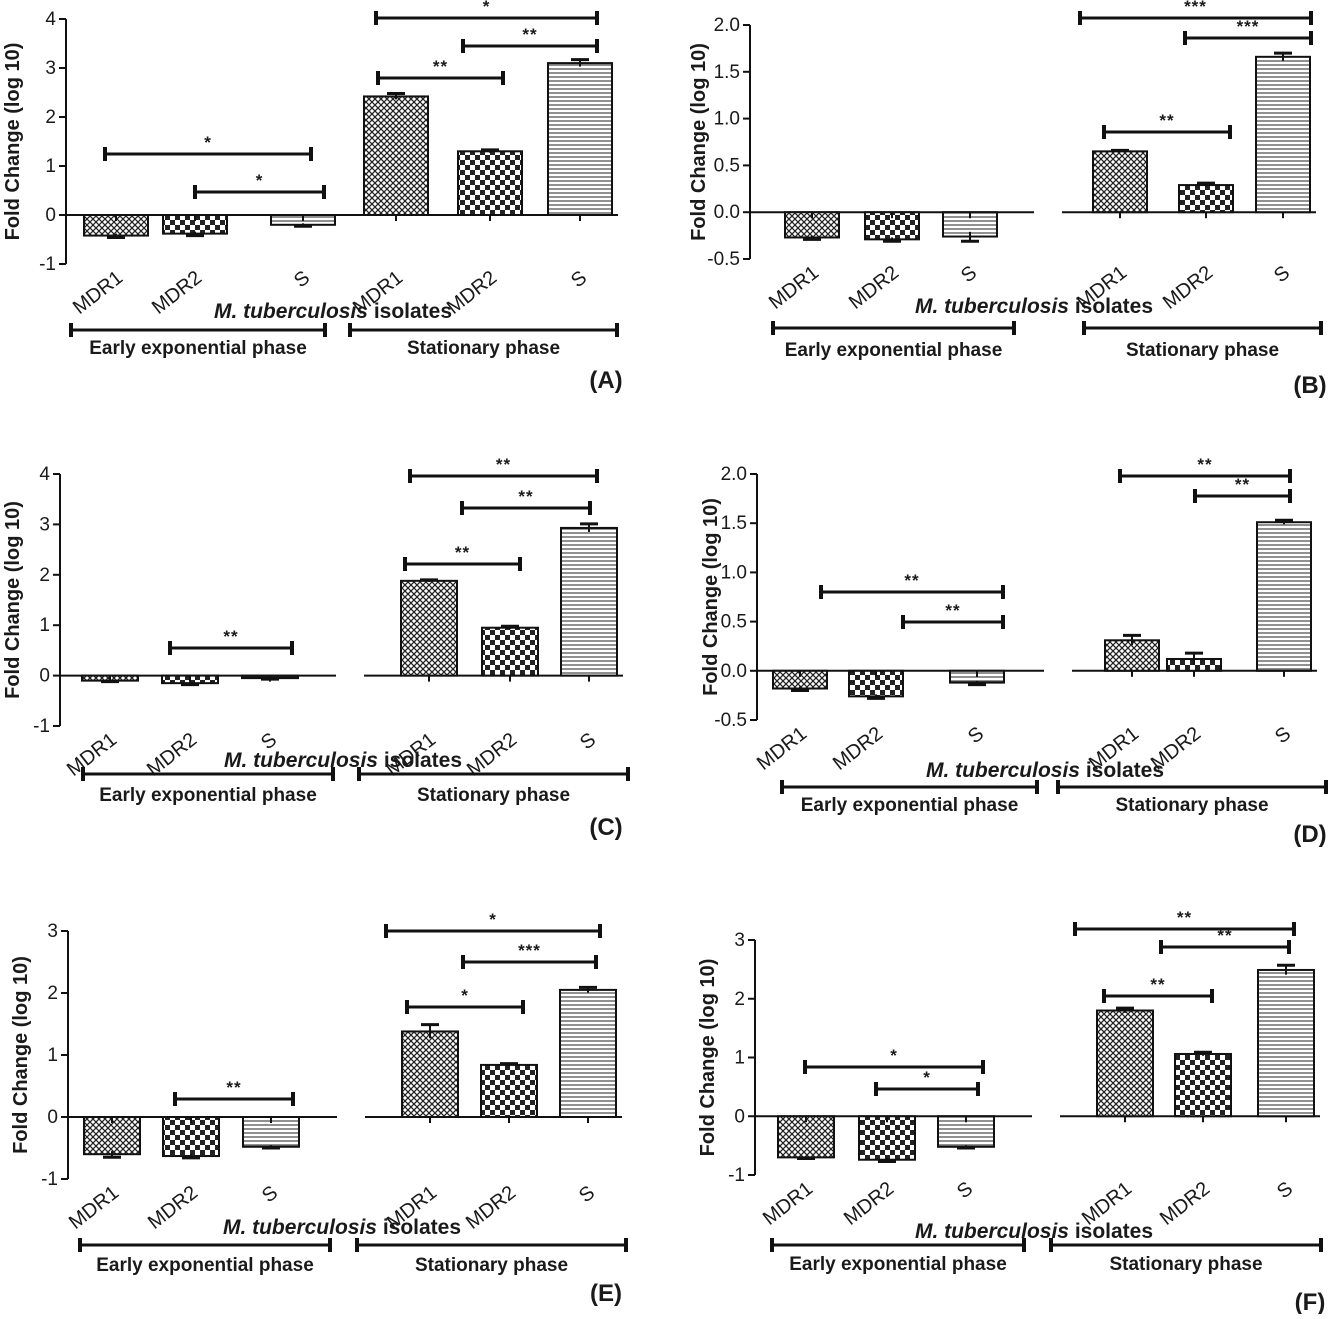 The height and width of the screenshot is (1319, 1334). Describe the element at coordinates (727, 165) in the screenshot. I see `y-tick-label: 0.5` at that location.